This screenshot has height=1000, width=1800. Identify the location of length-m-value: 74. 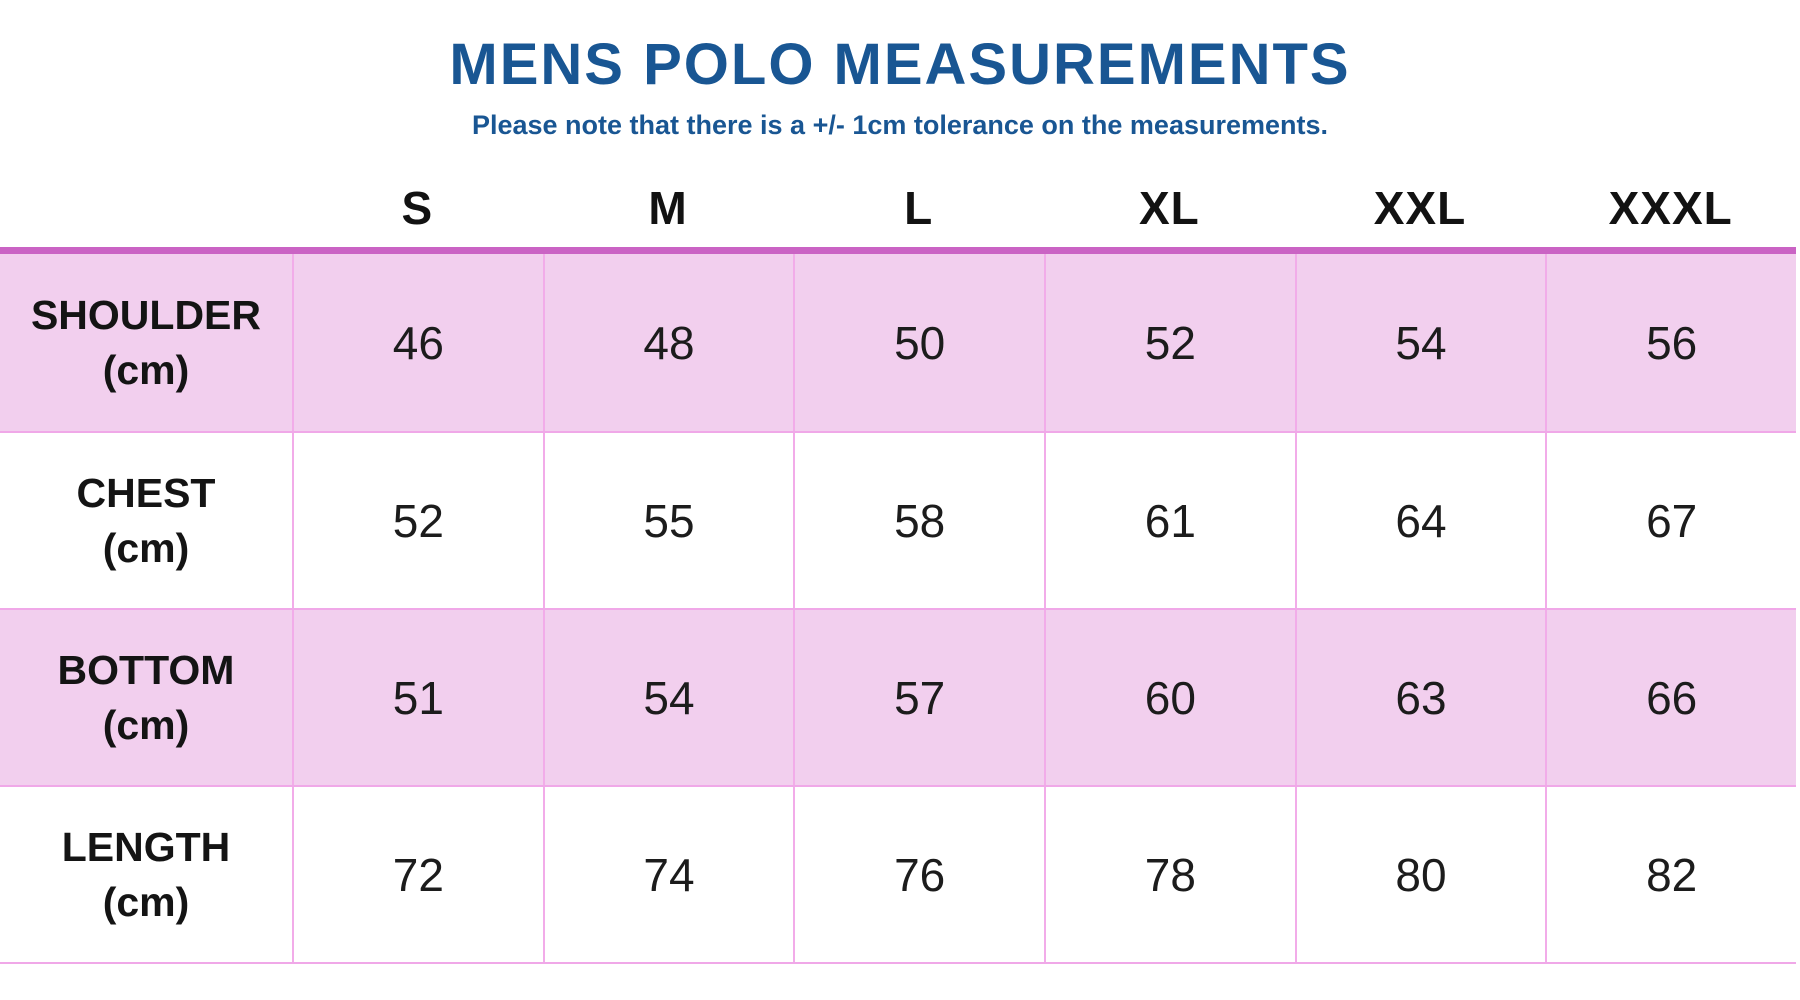
(668, 874).